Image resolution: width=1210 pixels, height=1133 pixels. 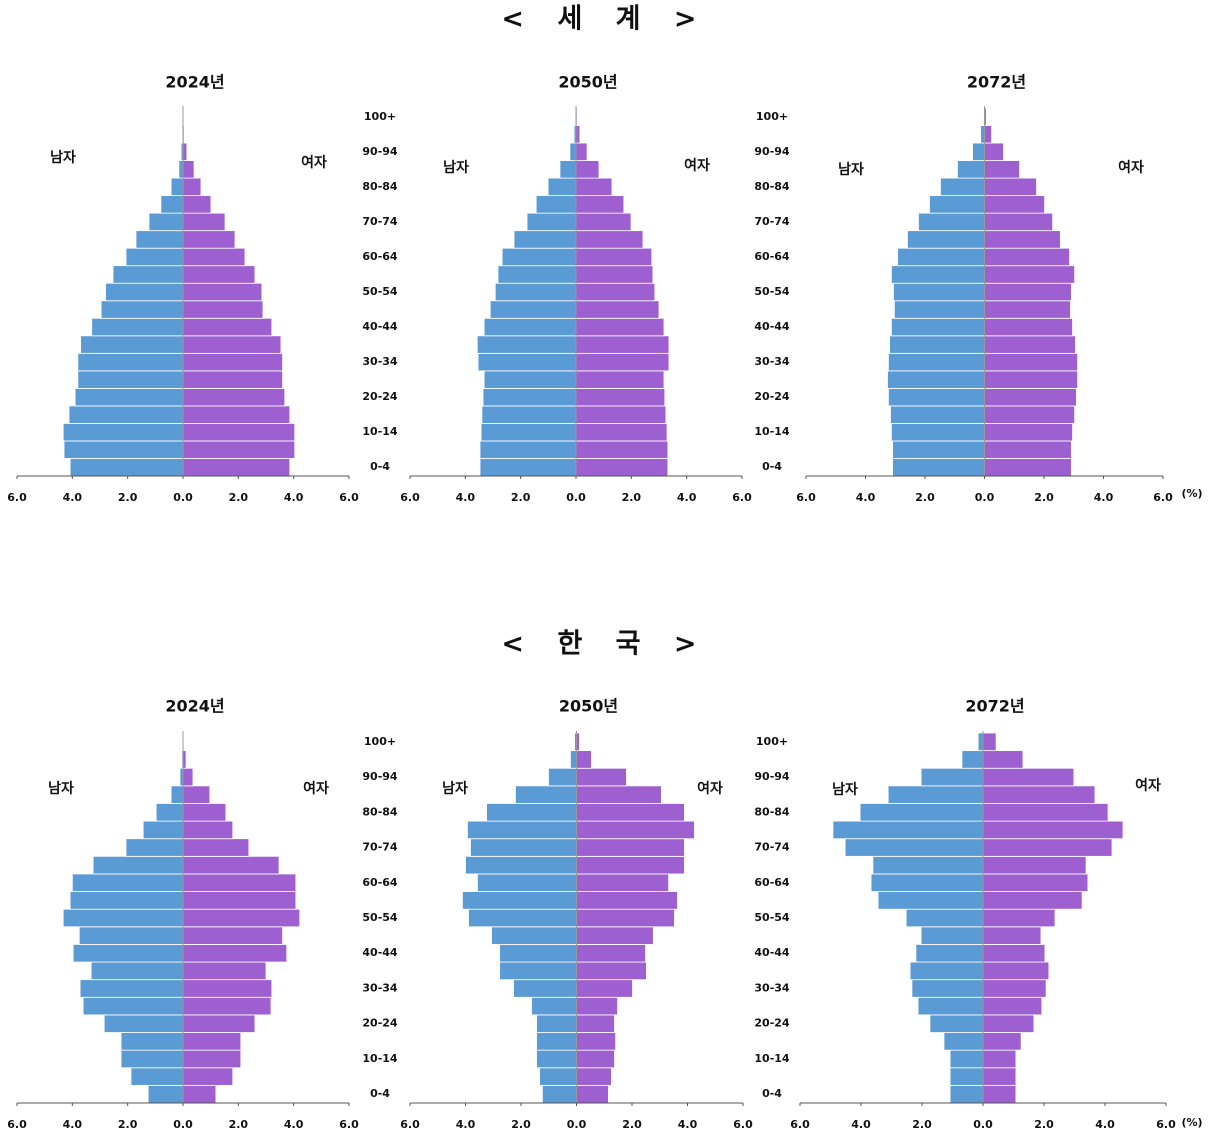 What do you see at coordinates (772, 396) in the screenshot?
I see `age-label: 20-24` at bounding box center [772, 396].